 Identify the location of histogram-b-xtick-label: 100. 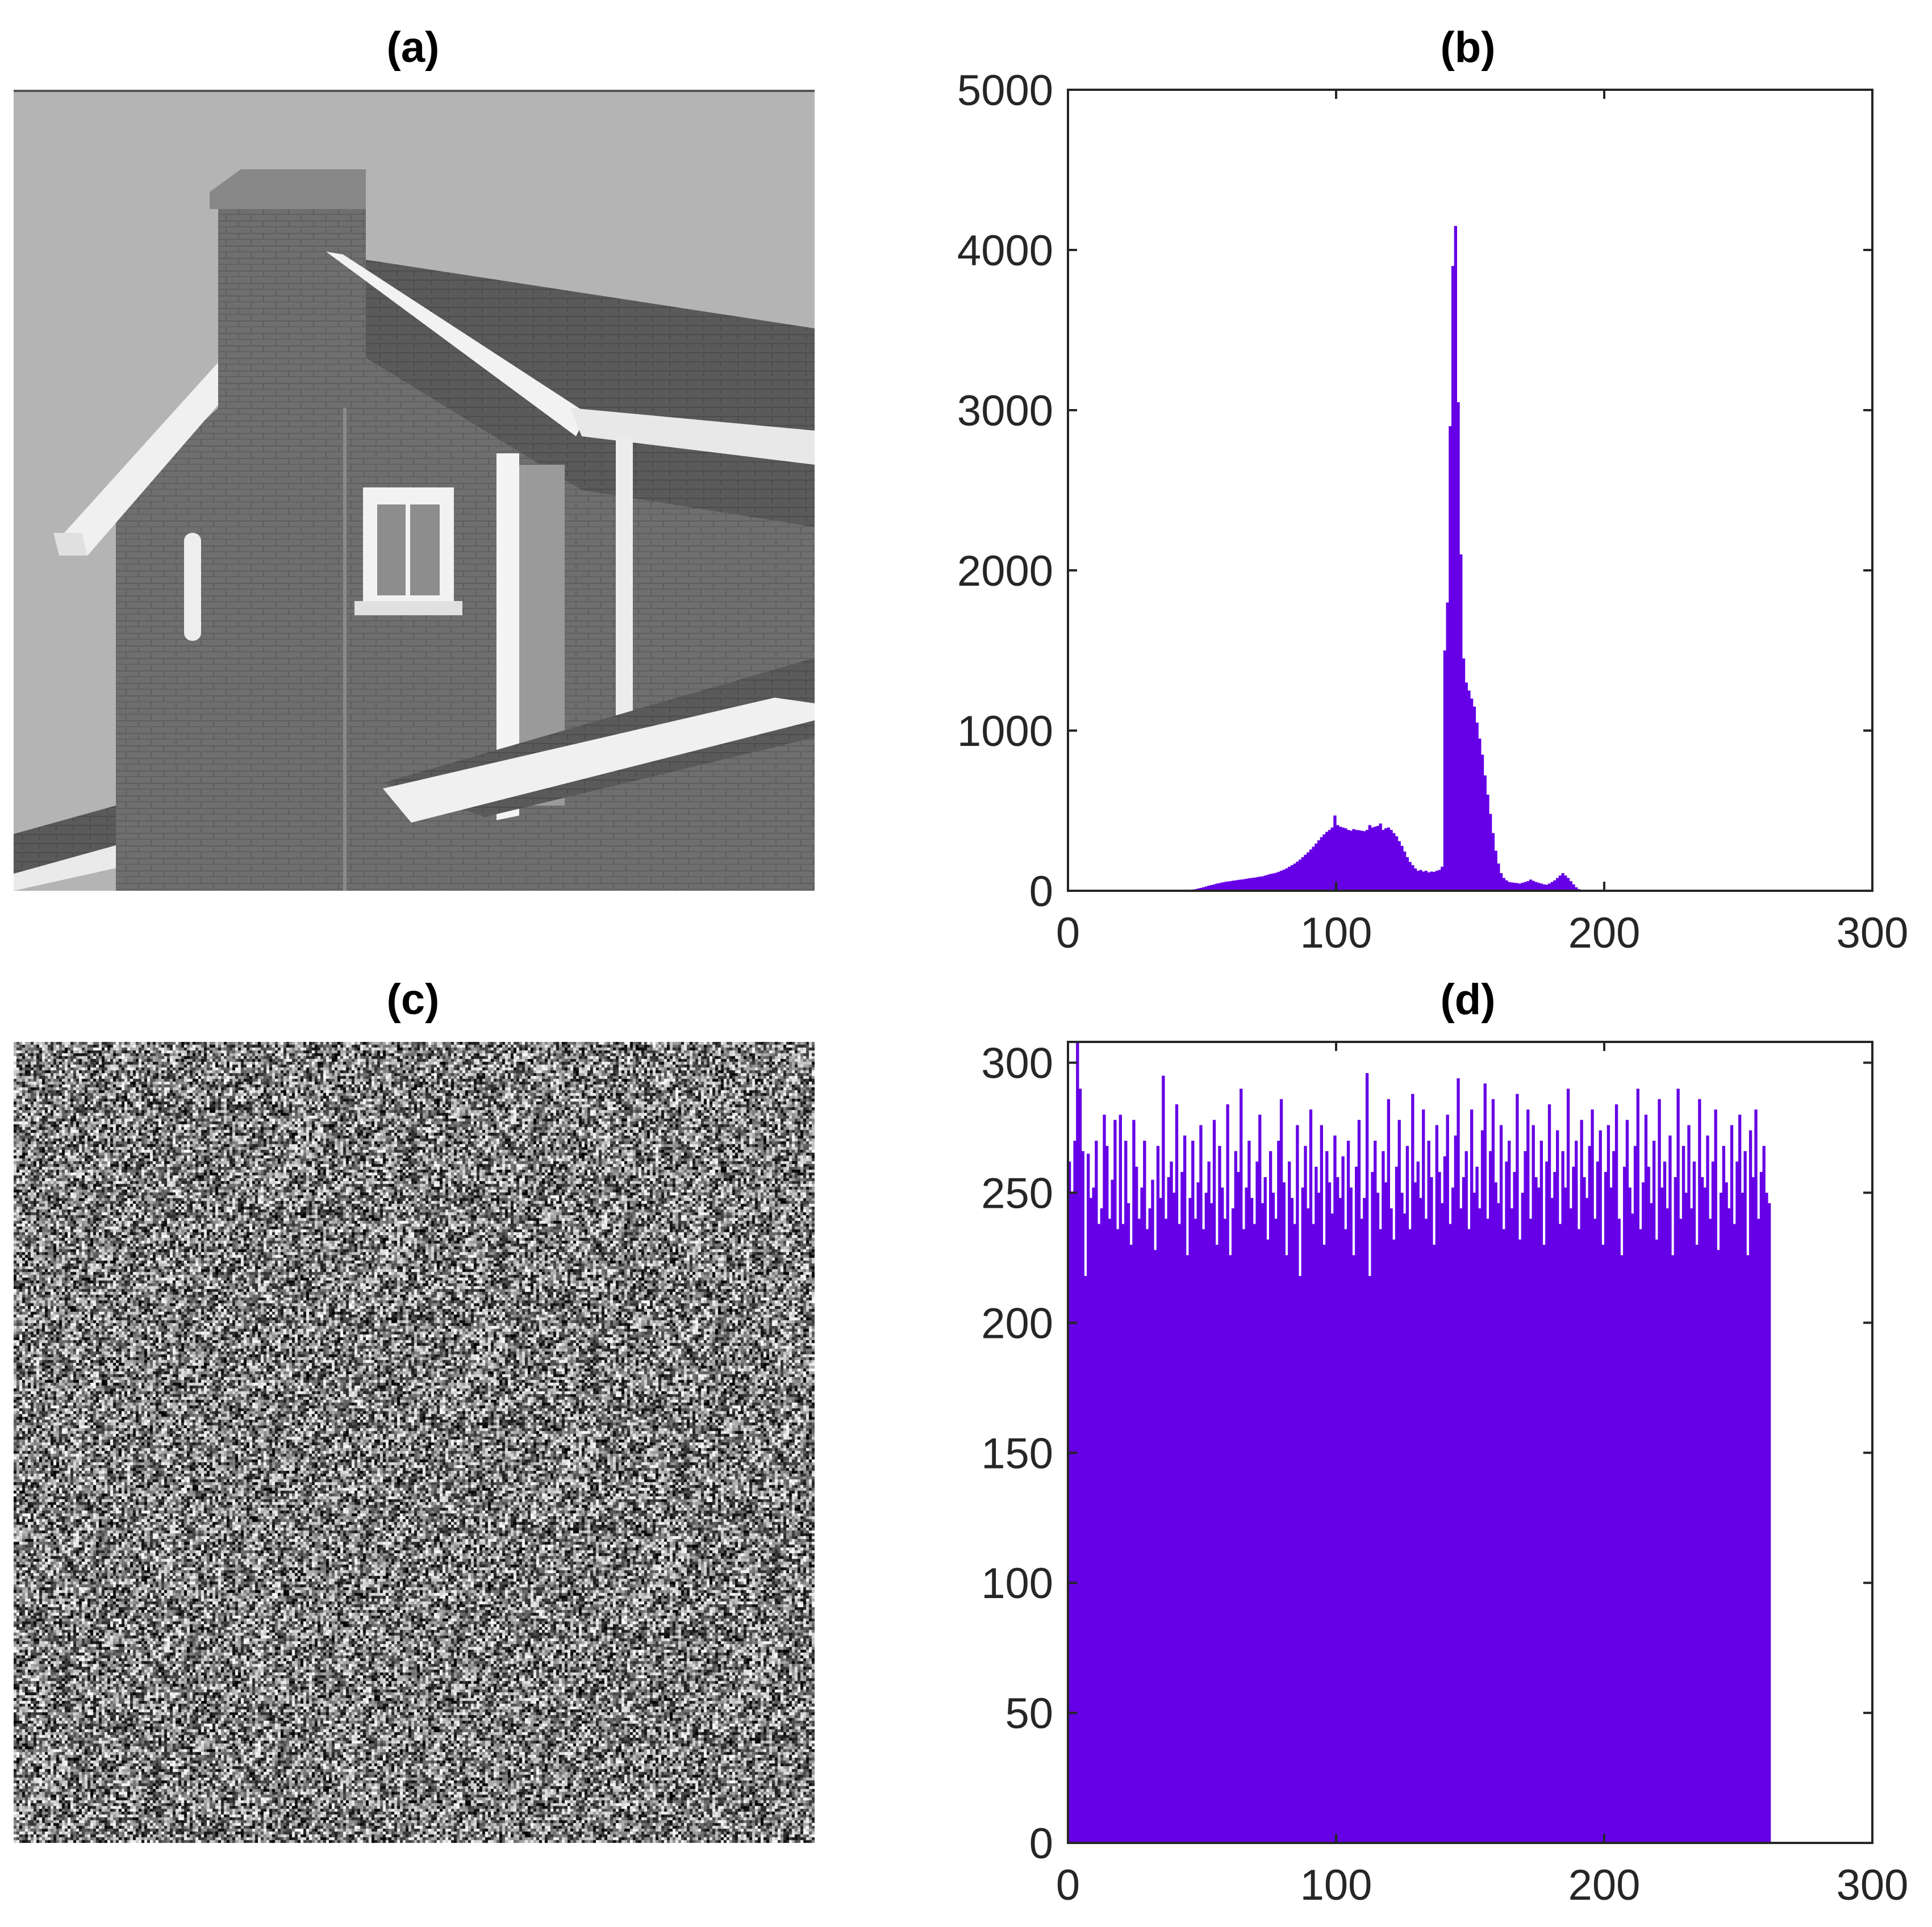
(1336, 933).